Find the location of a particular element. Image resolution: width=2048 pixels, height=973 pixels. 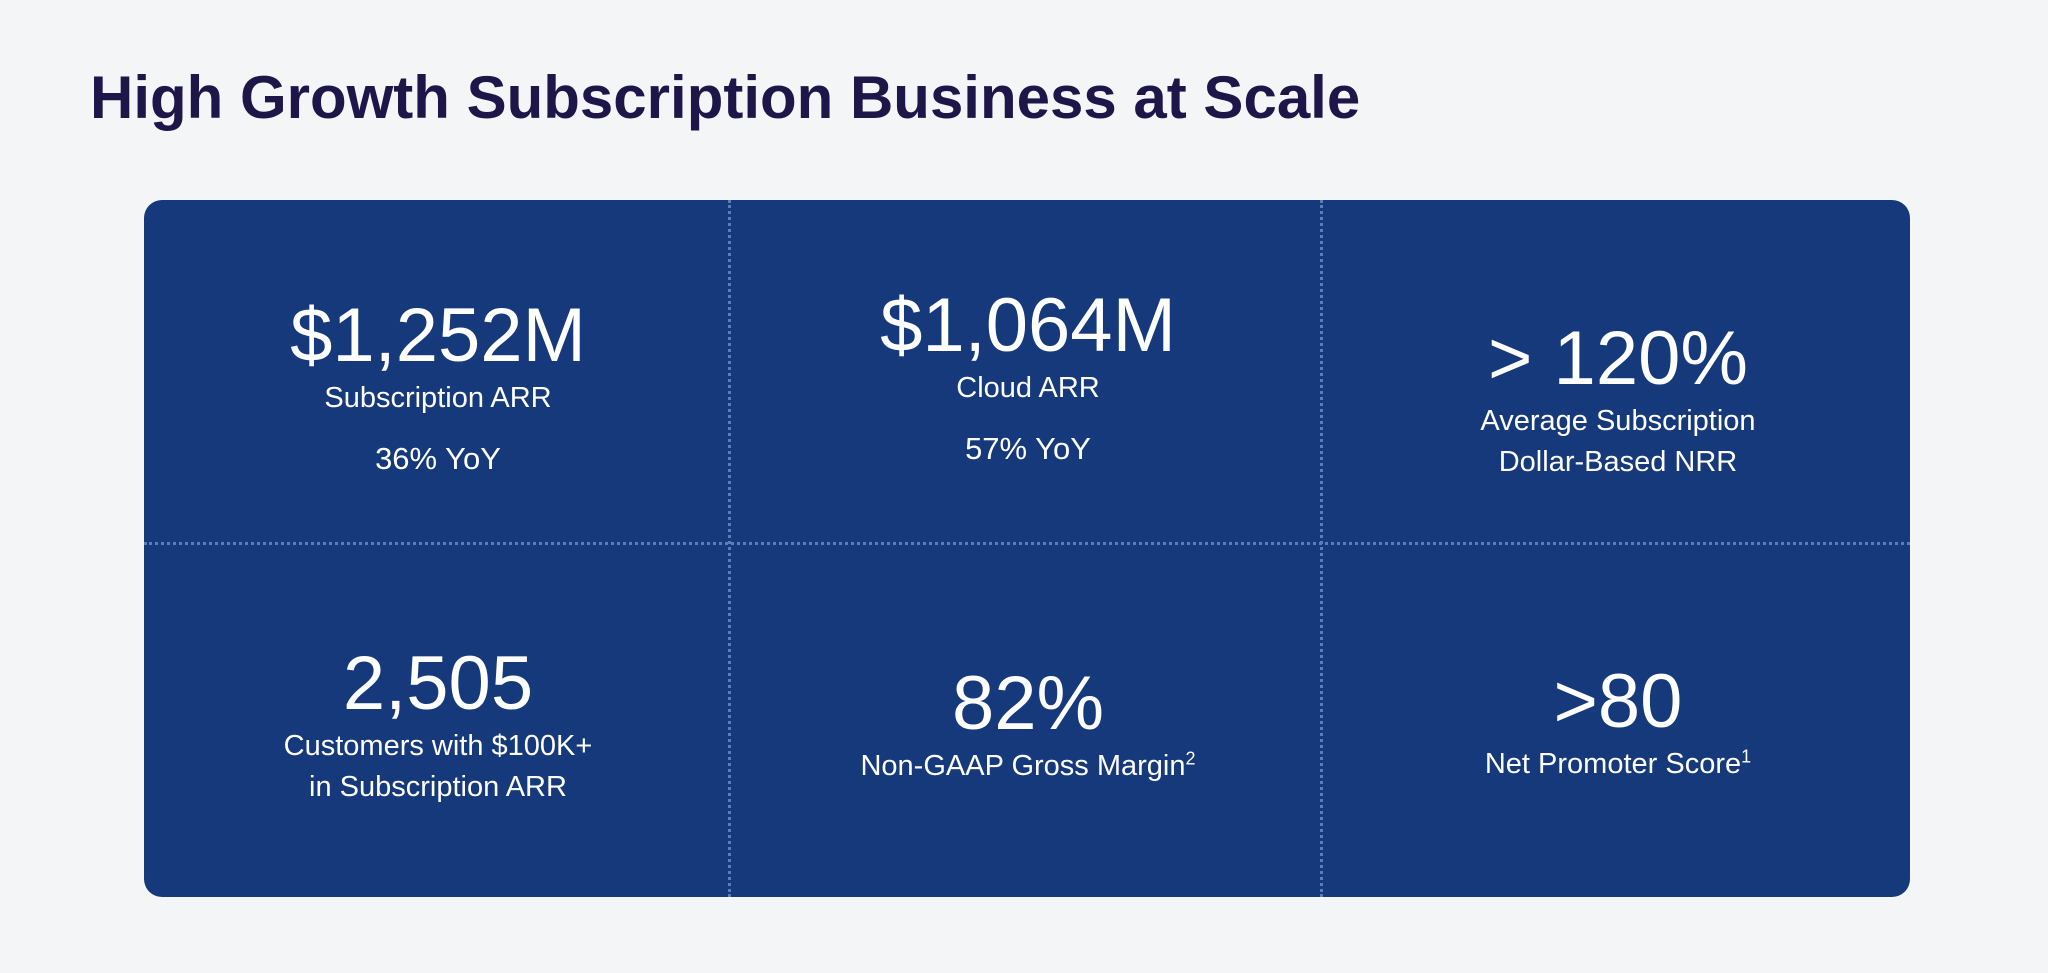

metric-label-line: Subscription ARR is located at coordinates (438, 398).